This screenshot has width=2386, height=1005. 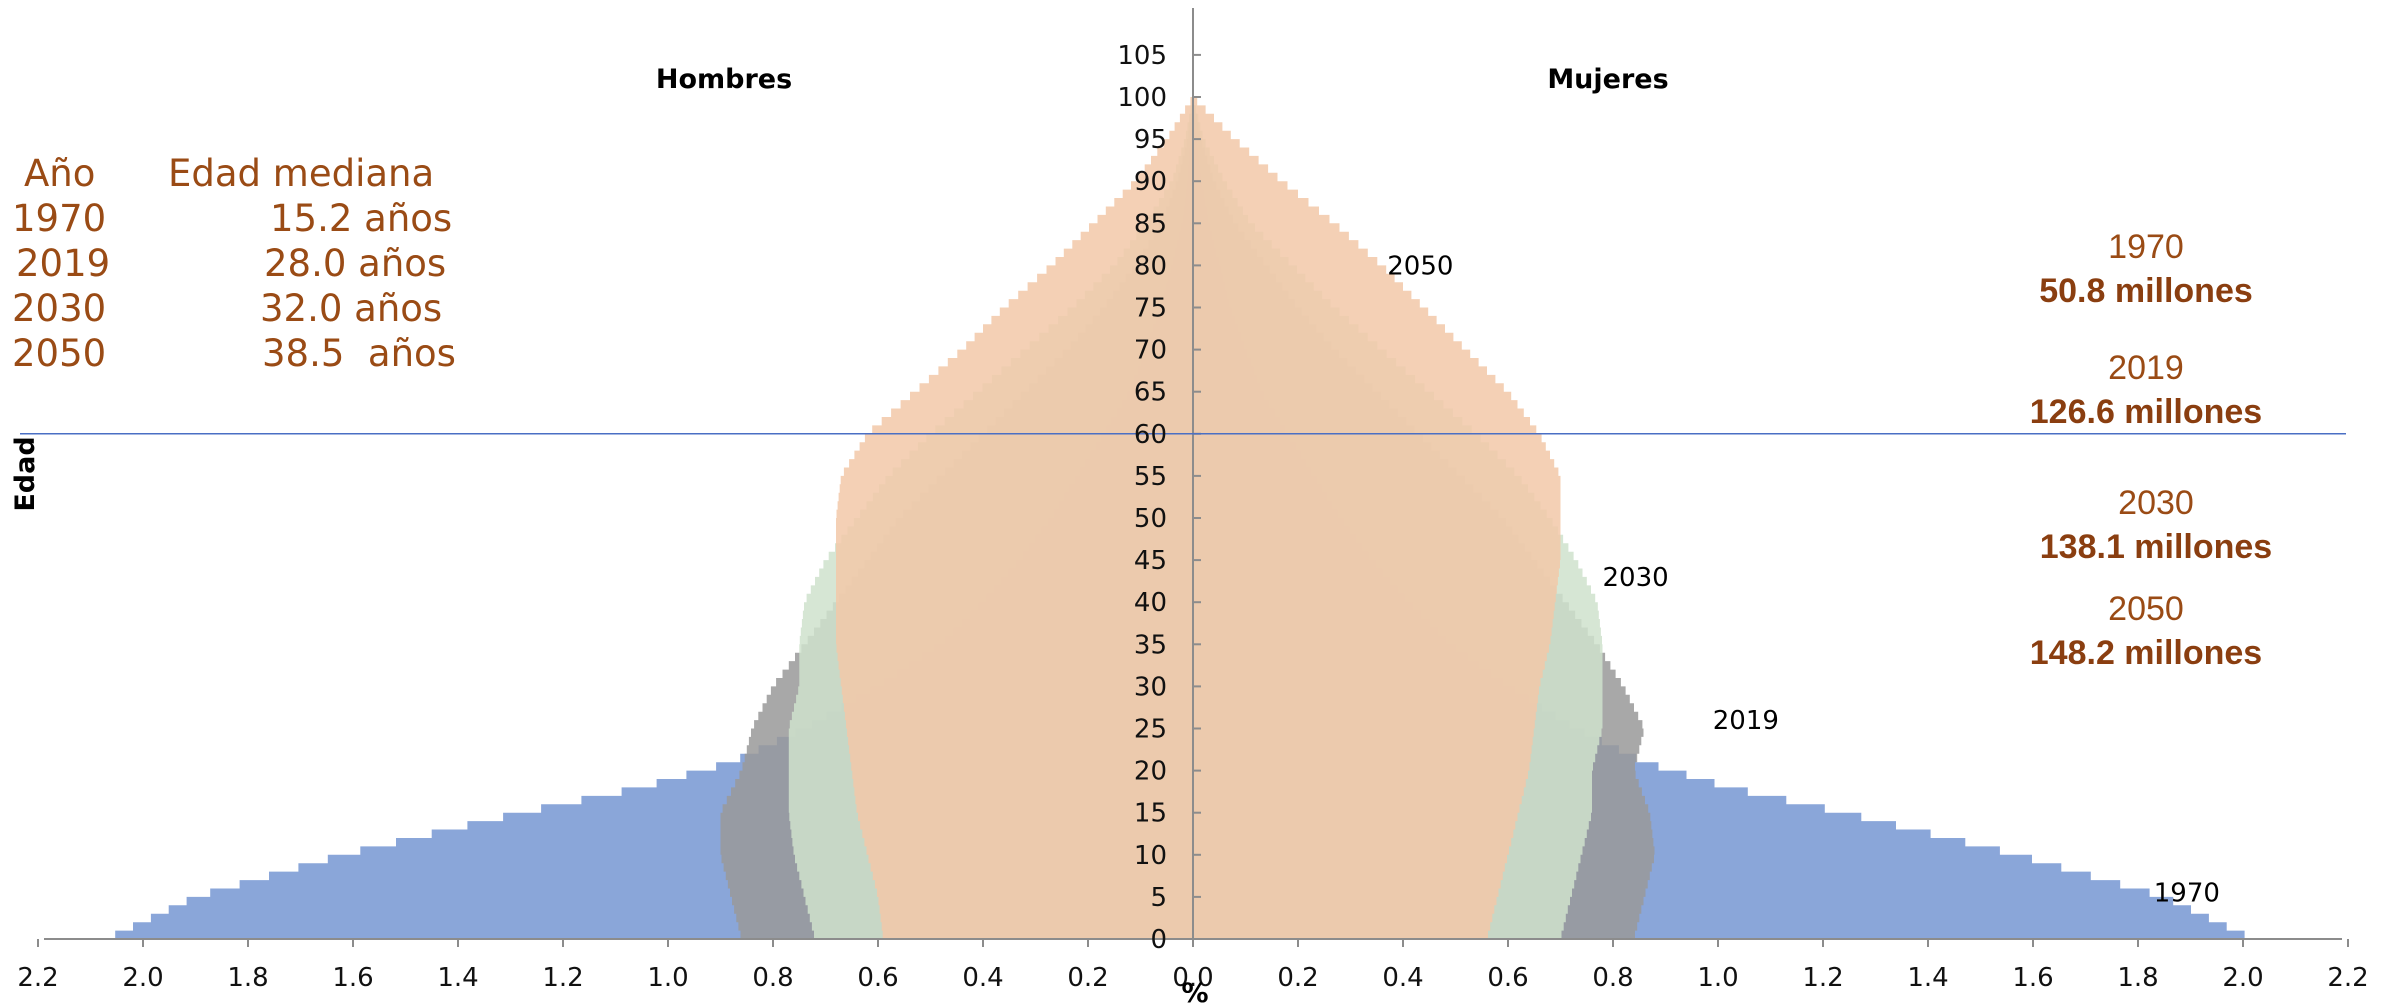 I want to click on median-row-value: 15.2 años, so click(x=361, y=218).